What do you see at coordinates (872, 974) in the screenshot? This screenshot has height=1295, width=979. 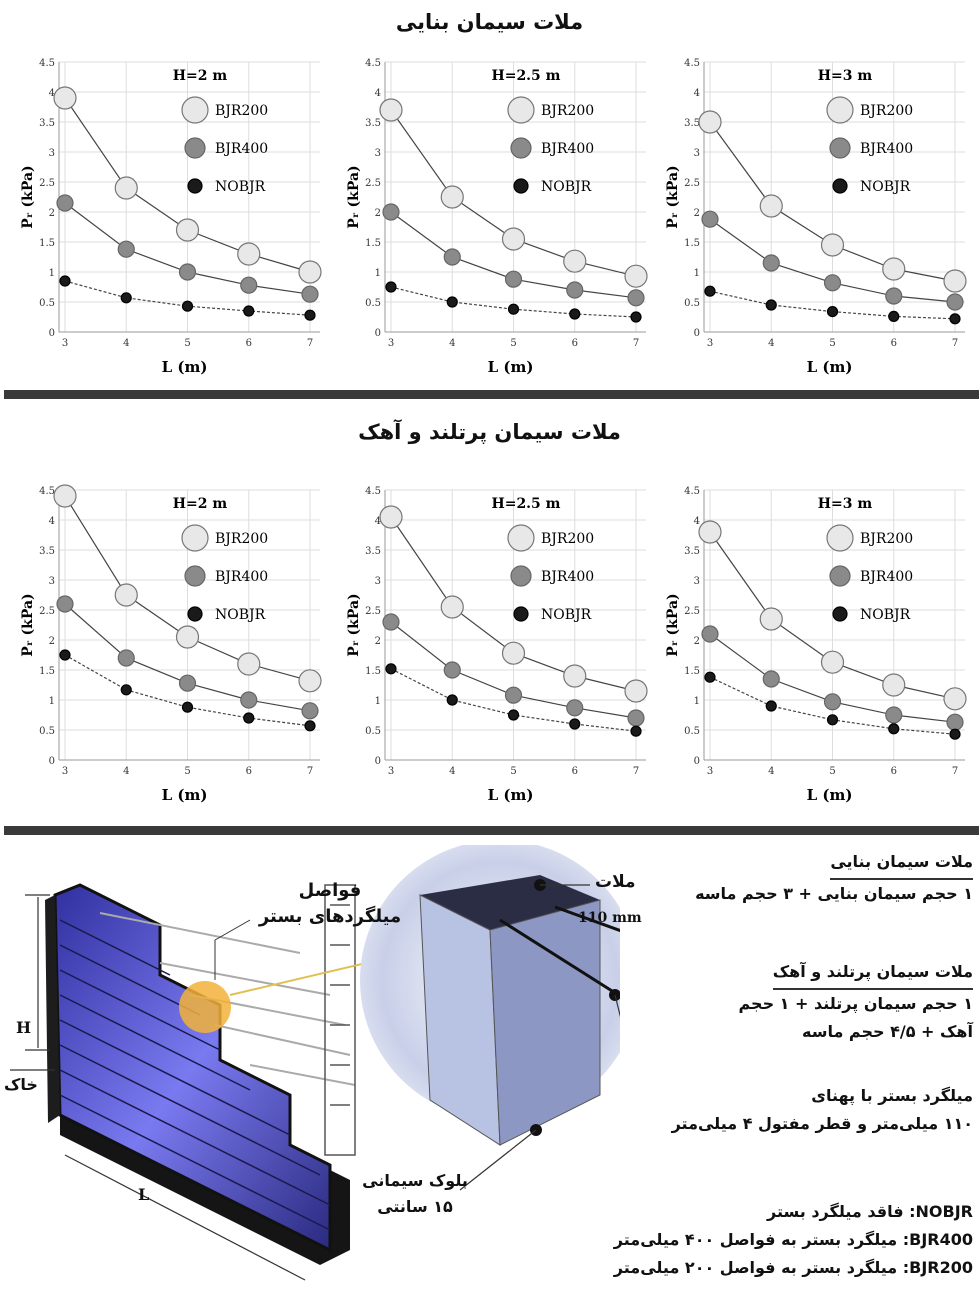 I see `notes-portland-head: ملات سیمان پرتلند و آهک` at bounding box center [872, 974].